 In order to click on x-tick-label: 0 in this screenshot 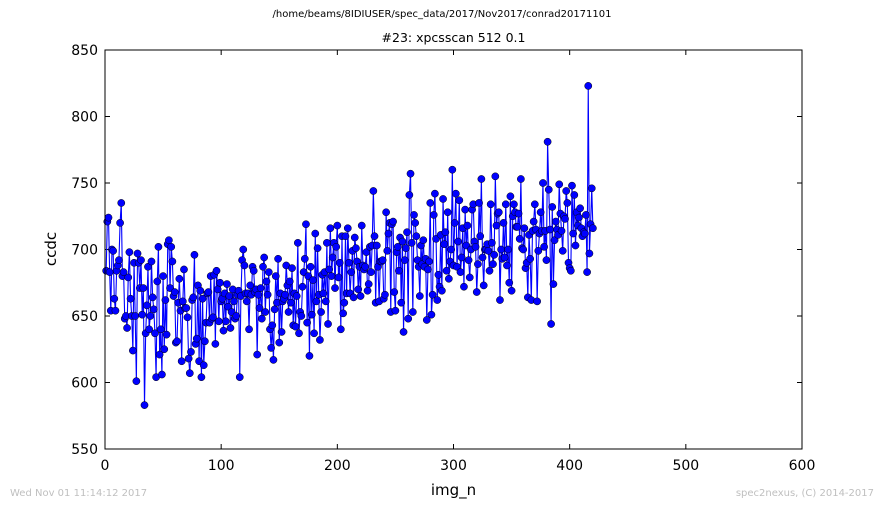, I will do `click(105, 466)`.